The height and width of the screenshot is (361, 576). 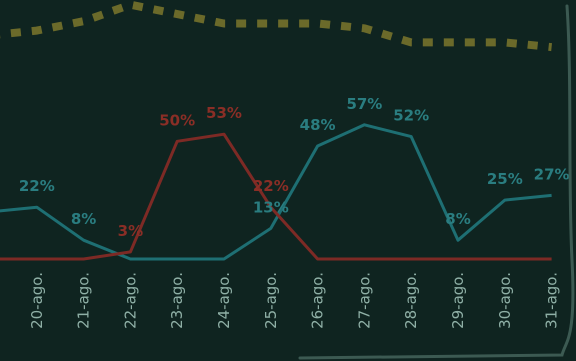 I want to click on x-tick-label: 29-ago., so click(x=458, y=300).